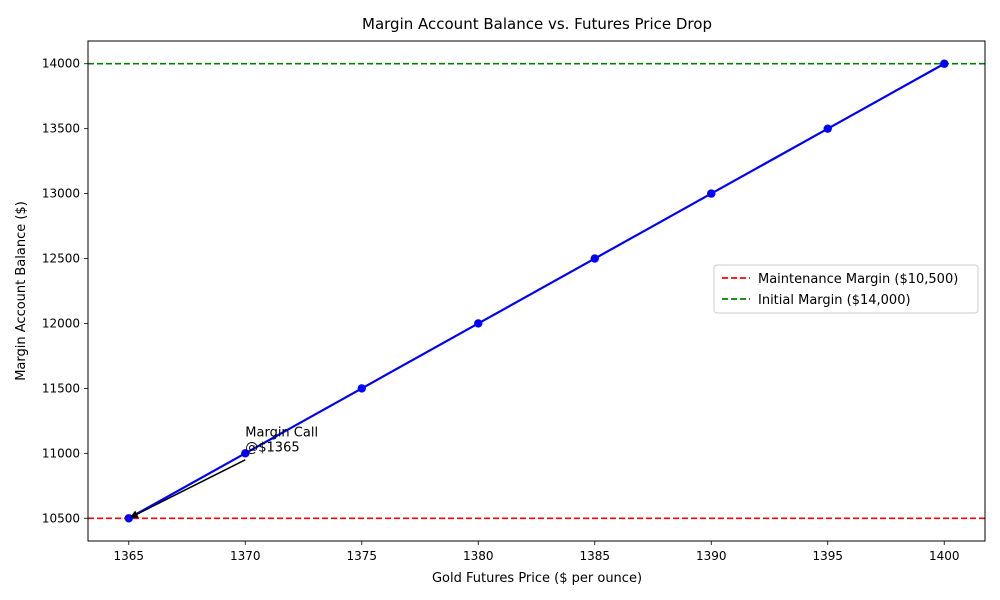 The image size is (1000, 600). What do you see at coordinates (61, 64) in the screenshot?
I see `y-tick-label-14000: 14000` at bounding box center [61, 64].